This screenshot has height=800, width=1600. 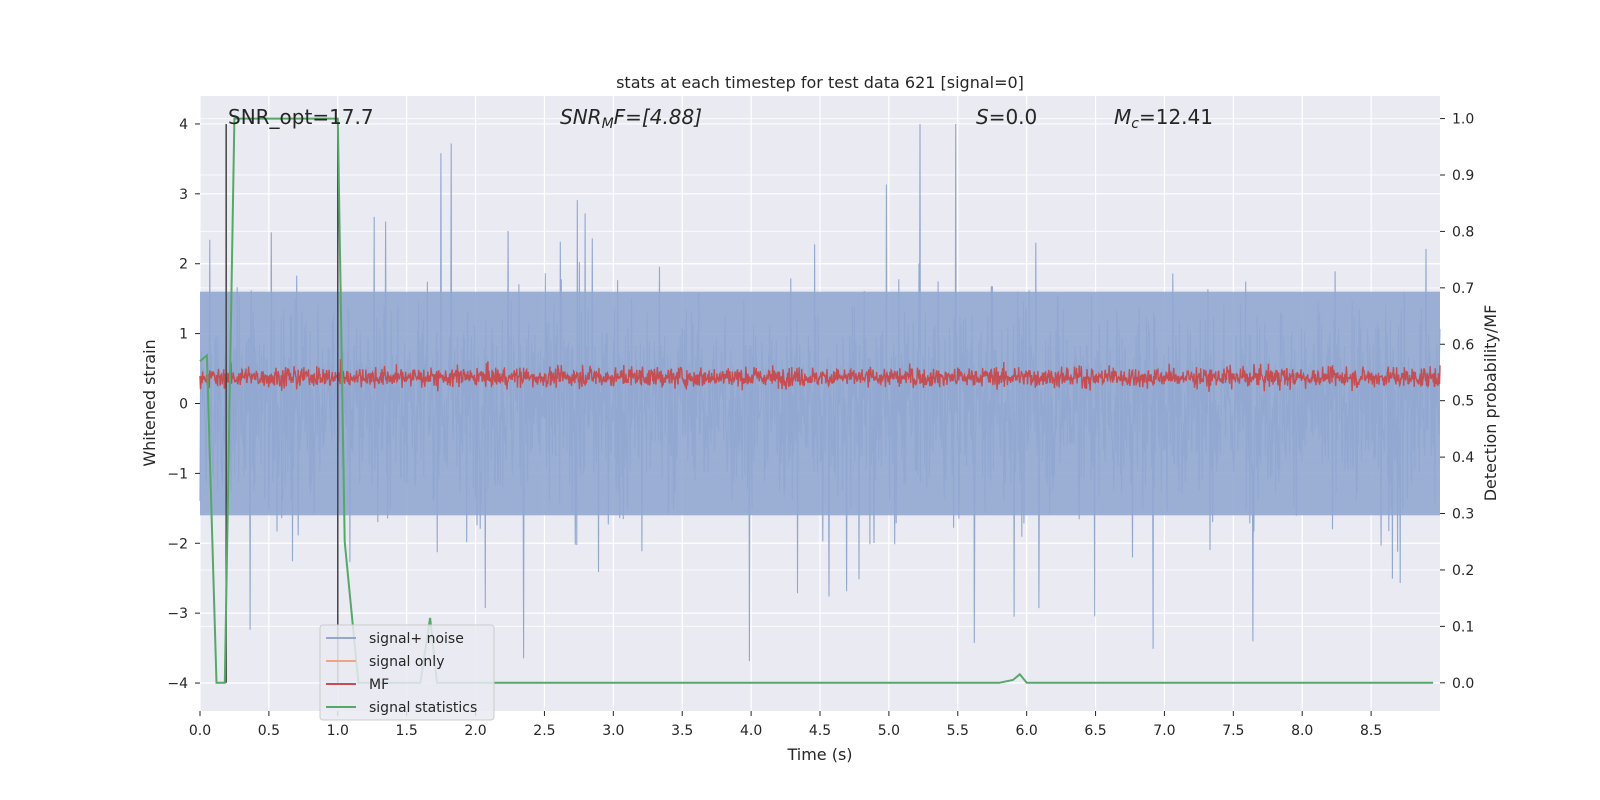 What do you see at coordinates (1233, 731) in the screenshot?
I see `x-tick-label-15: 7.5` at bounding box center [1233, 731].